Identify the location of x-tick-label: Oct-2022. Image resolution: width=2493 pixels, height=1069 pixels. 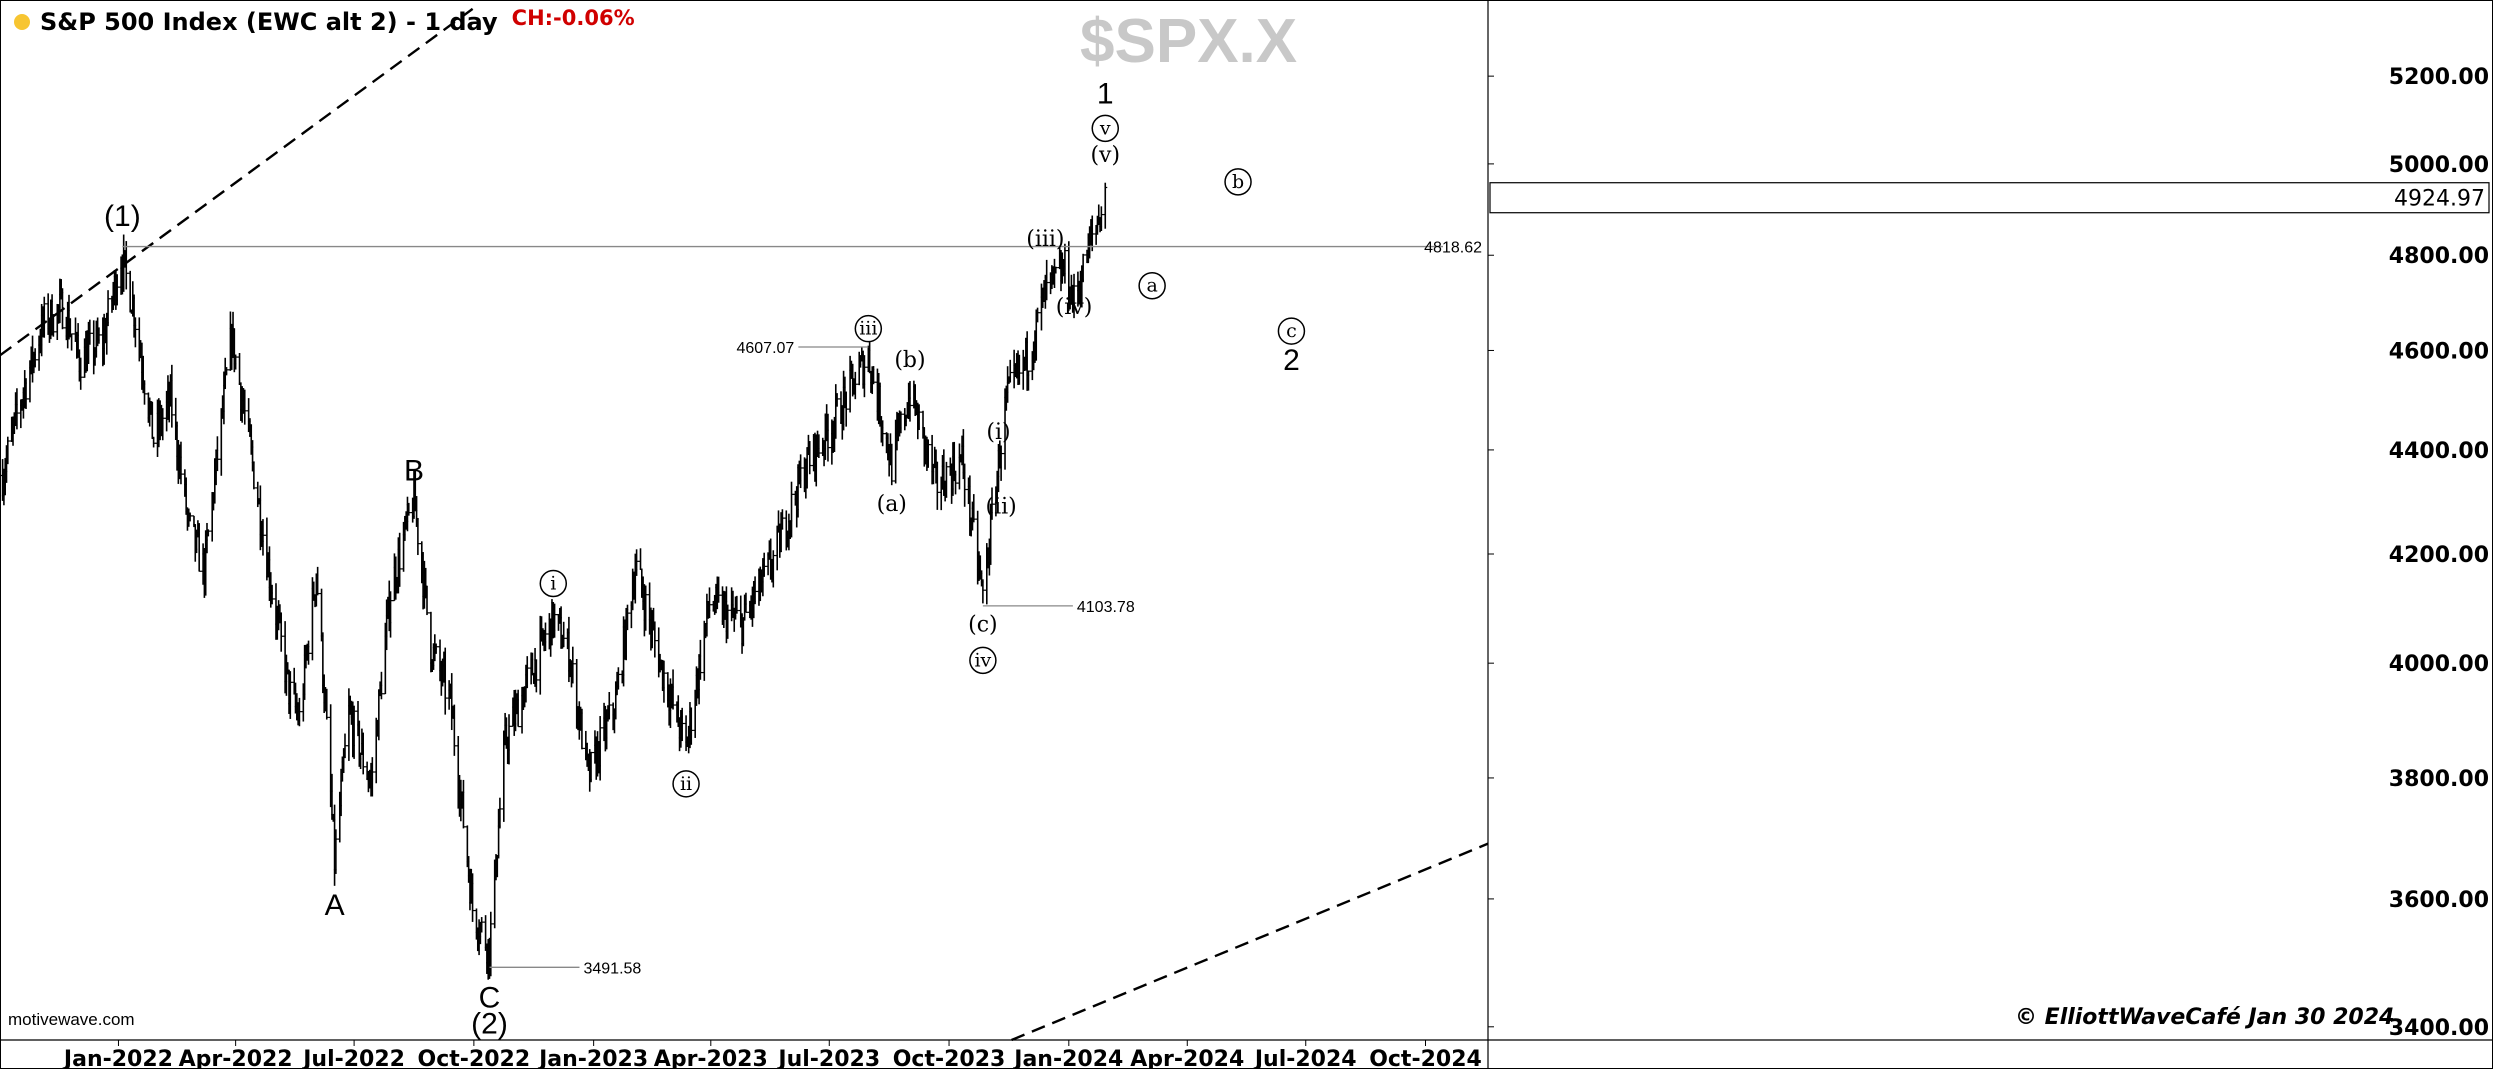
(474, 1058).